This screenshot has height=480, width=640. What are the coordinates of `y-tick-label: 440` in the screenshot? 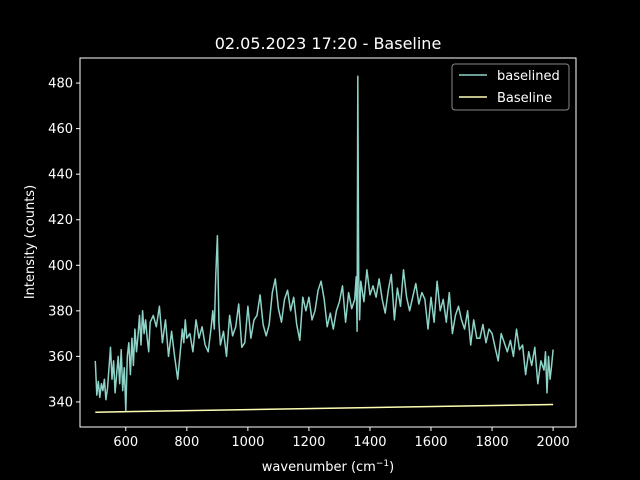 It's located at (60, 175).